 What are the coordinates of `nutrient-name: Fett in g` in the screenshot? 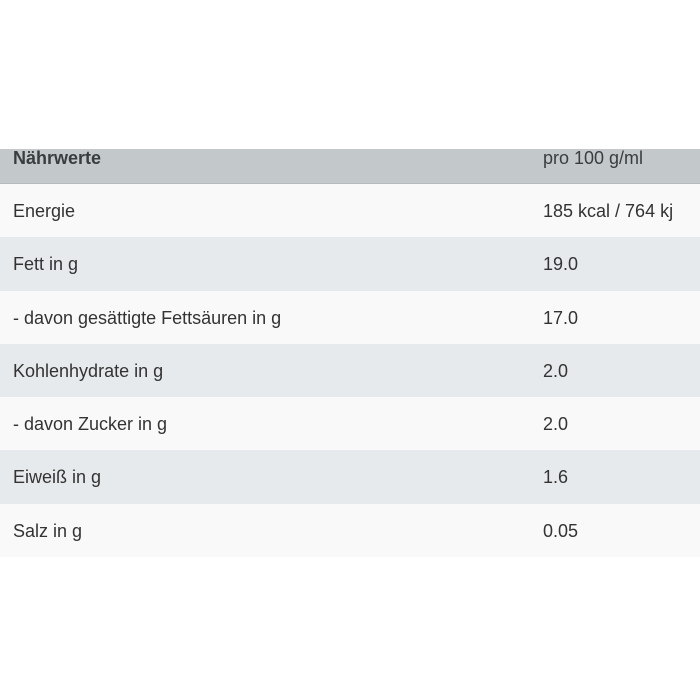 It's located at (46, 264).